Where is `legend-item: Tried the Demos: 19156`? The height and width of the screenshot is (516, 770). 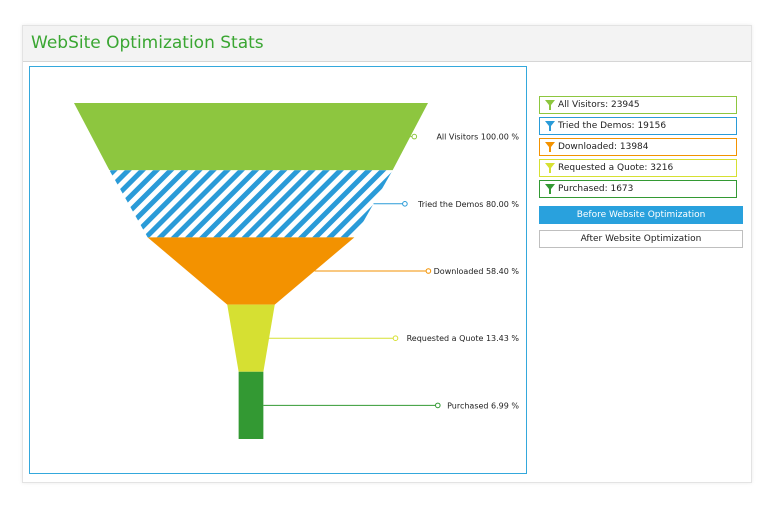
legend-item: Tried the Demos: 19156 is located at coordinates (638, 126).